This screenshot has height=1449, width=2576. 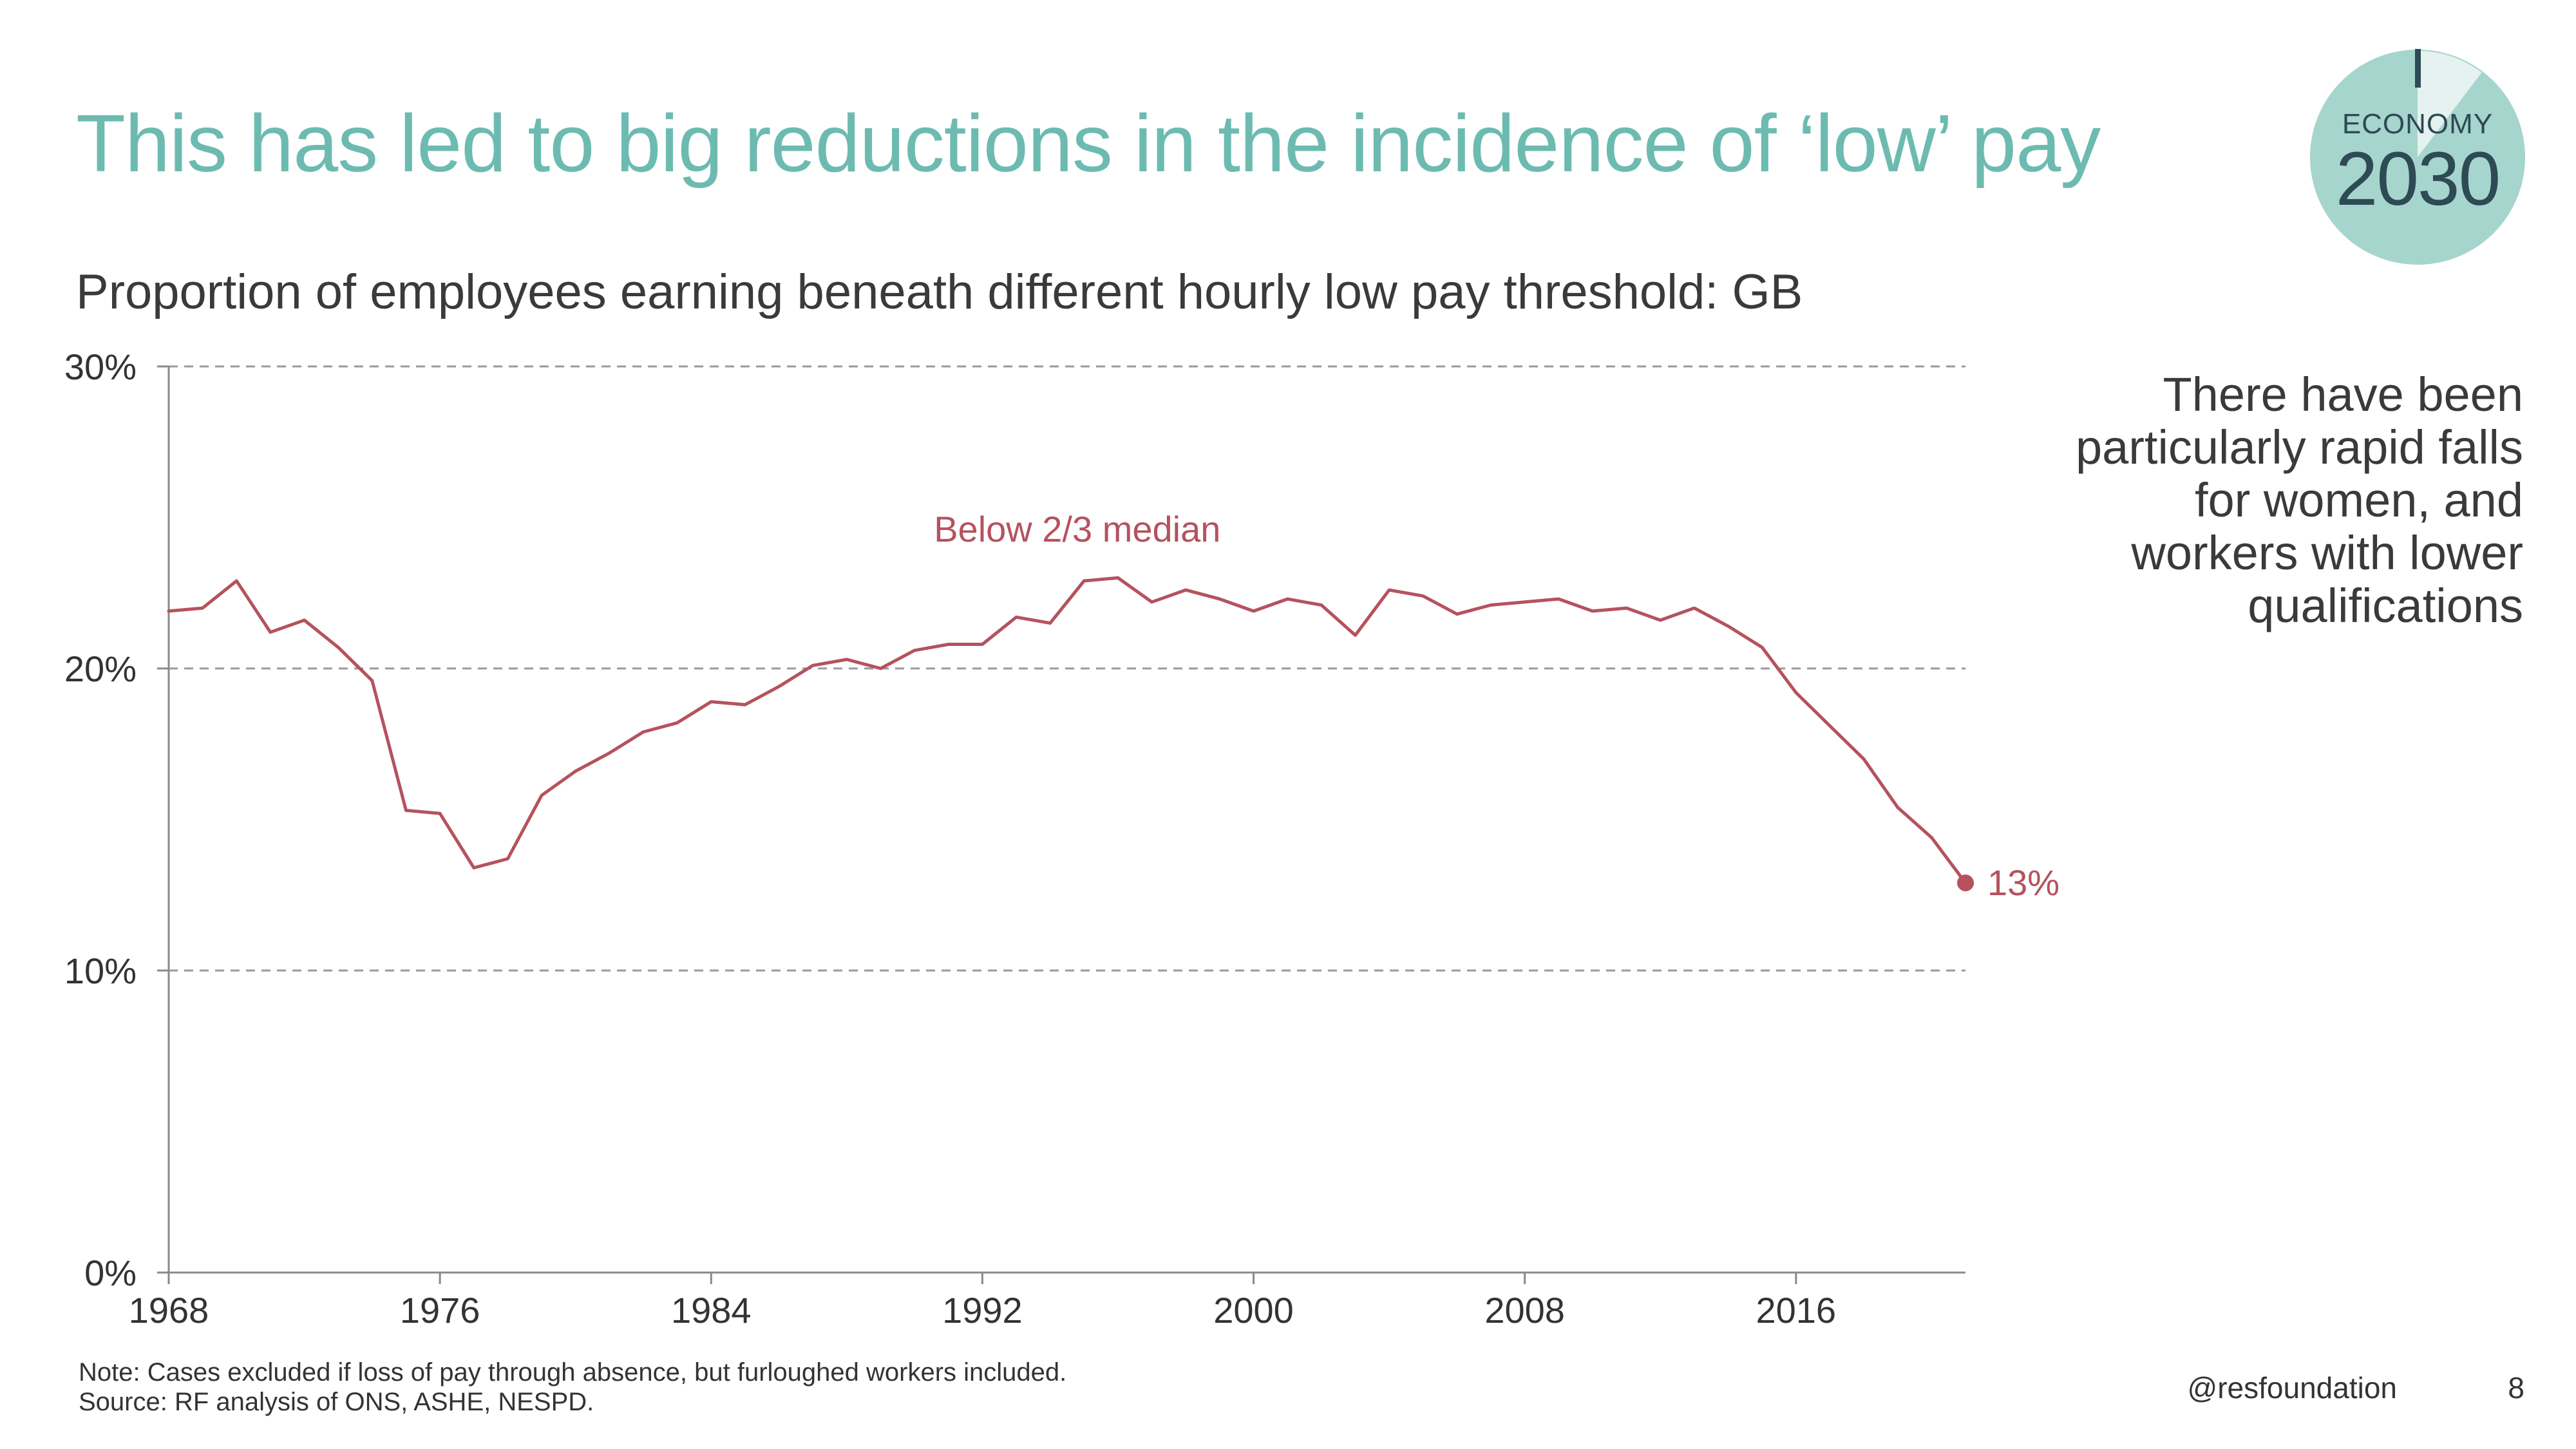 I want to click on x-tick-label: 2016, so click(x=1797, y=1310).